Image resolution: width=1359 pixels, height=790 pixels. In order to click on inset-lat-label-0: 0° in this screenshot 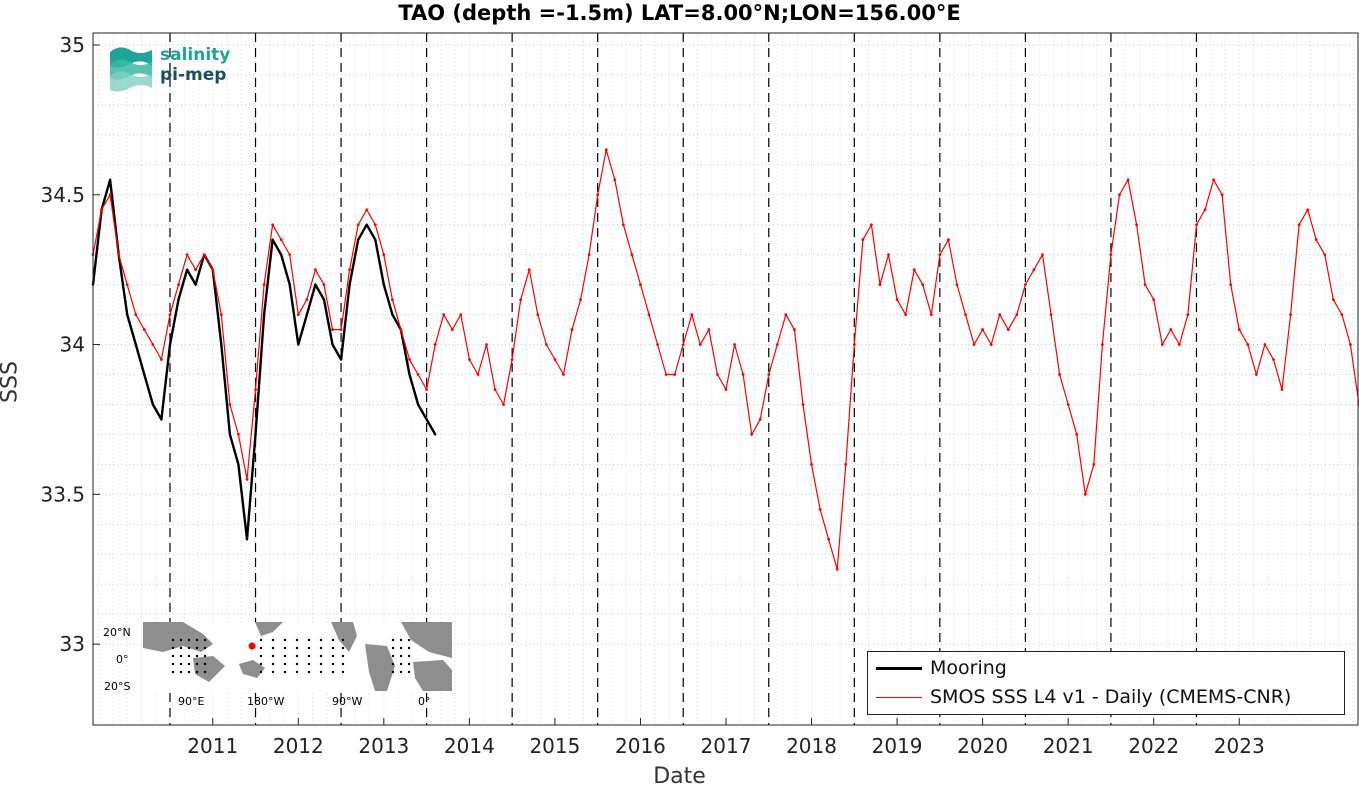, I will do `click(122, 659)`.